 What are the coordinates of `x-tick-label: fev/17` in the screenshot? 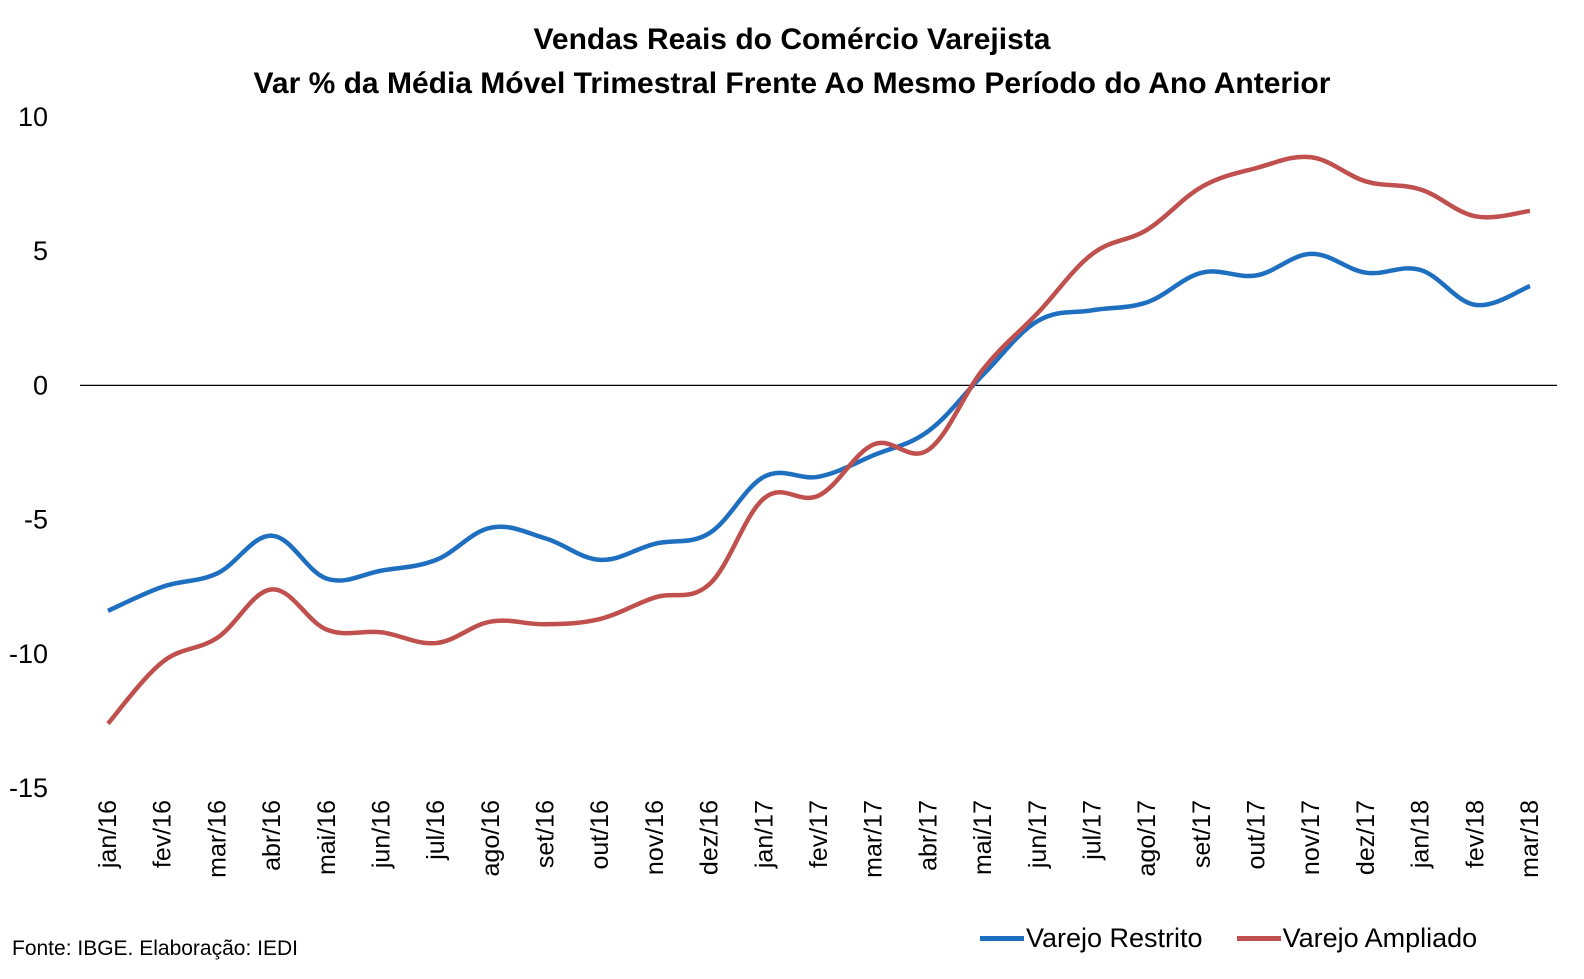 It's located at (819, 834).